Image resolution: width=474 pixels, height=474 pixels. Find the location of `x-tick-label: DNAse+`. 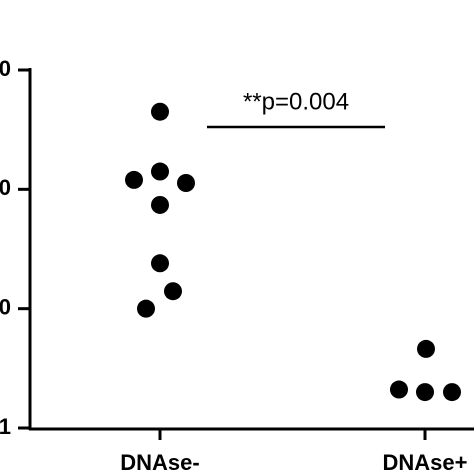

x-tick-label: DNAse+ is located at coordinates (425, 462).